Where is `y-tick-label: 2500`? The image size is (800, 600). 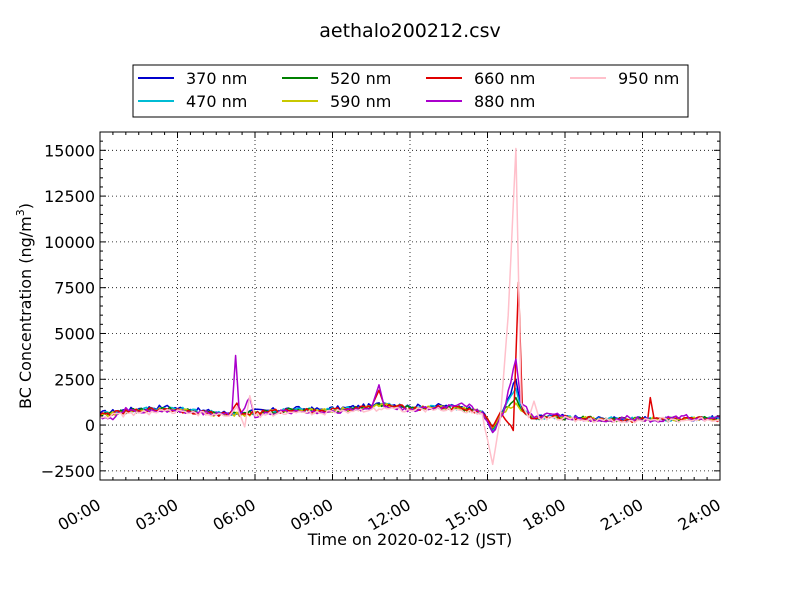
y-tick-label: 2500 is located at coordinates (74, 379).